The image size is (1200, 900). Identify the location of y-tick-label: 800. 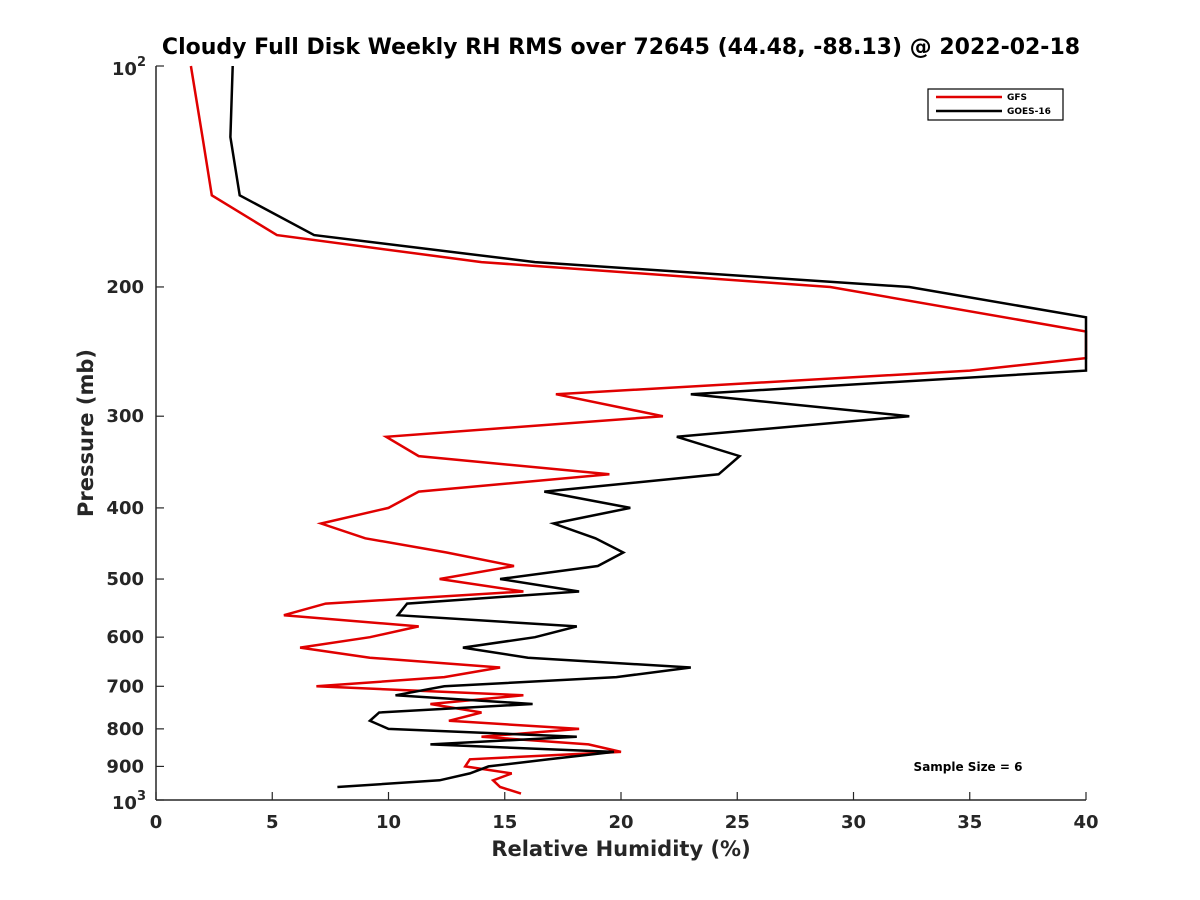
(125, 729).